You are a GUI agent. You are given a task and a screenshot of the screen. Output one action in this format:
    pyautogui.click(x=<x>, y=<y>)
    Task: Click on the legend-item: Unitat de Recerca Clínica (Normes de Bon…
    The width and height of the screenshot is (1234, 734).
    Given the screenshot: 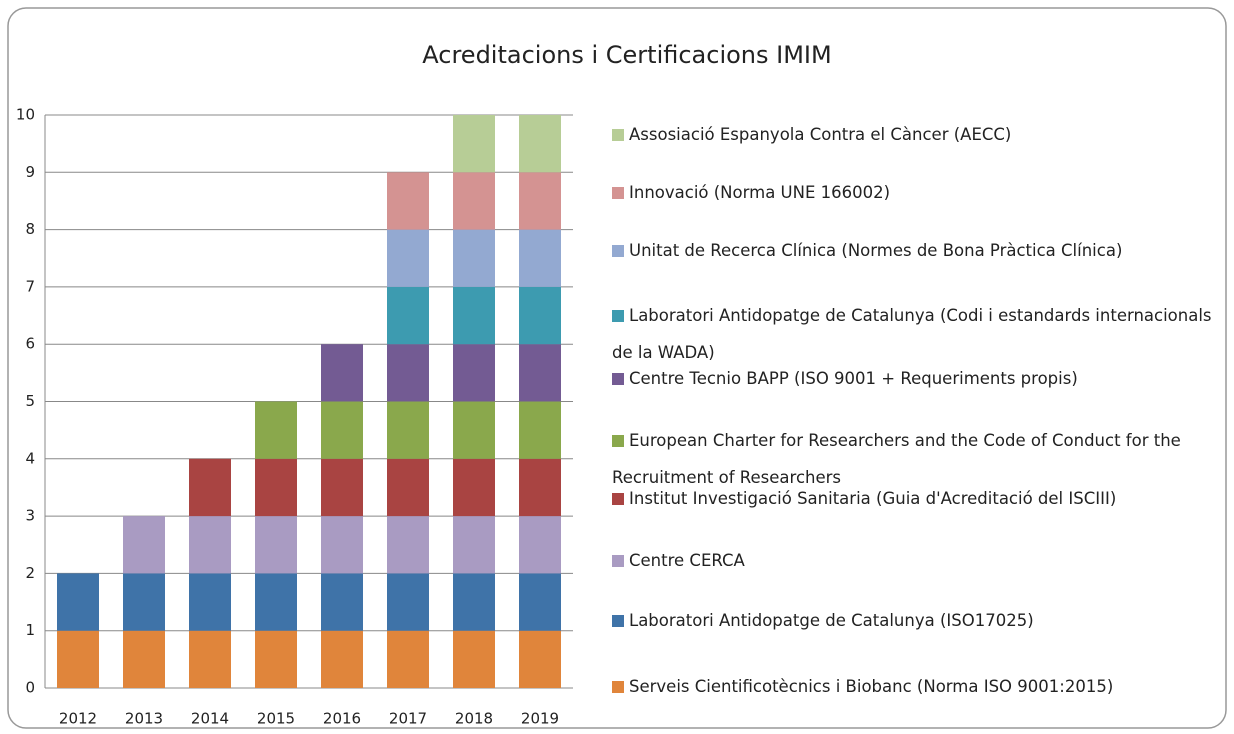 What is the action you would take?
    pyautogui.click(x=912, y=250)
    